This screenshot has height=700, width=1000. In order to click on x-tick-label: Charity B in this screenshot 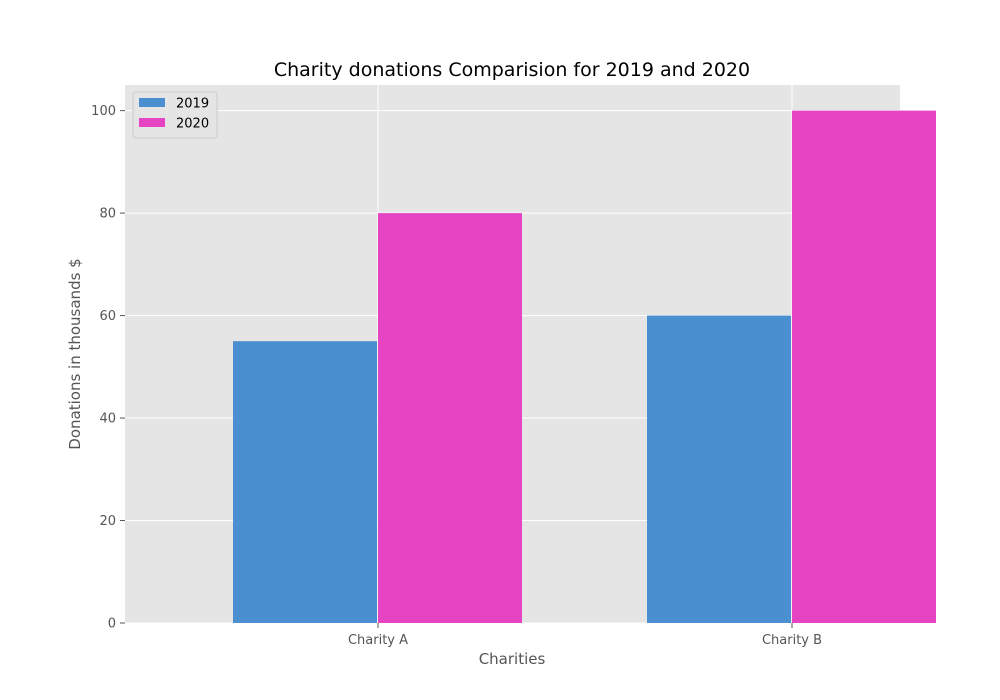, I will do `click(792, 640)`.